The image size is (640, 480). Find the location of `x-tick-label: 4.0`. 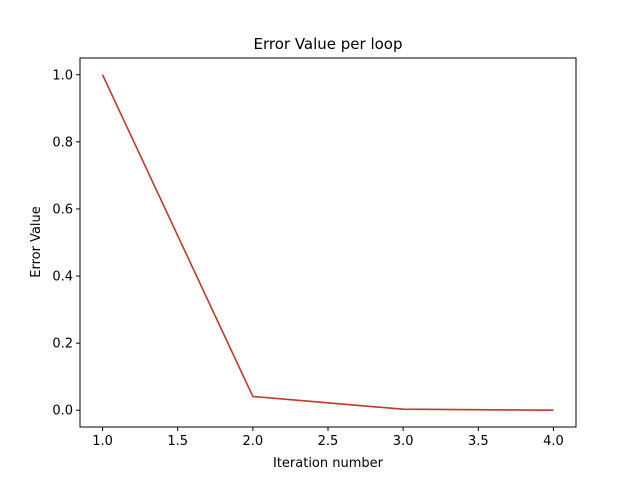

x-tick-label: 4.0 is located at coordinates (553, 441).